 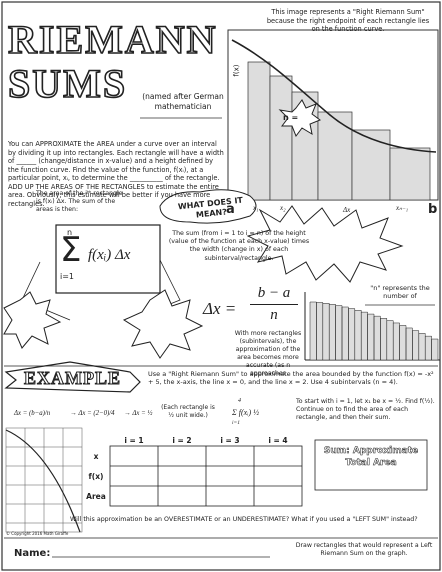 What do you see at coordinates (206, 476) in the screenshot?
I see `table-grid` at bounding box center [206, 476].